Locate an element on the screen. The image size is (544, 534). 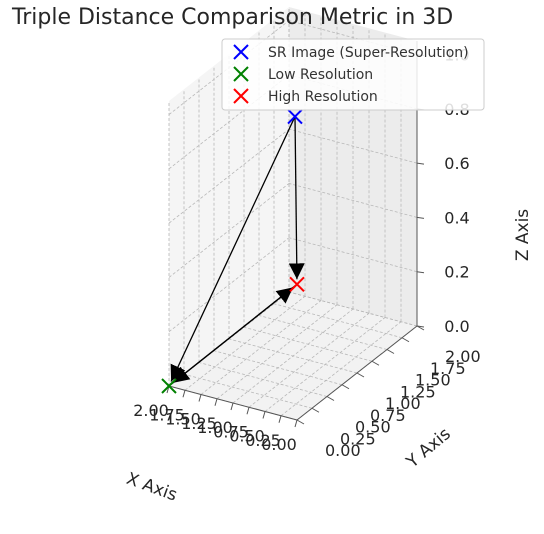
legend-label-sr: SR Image (Super-Resolution) is located at coordinates (368, 53).